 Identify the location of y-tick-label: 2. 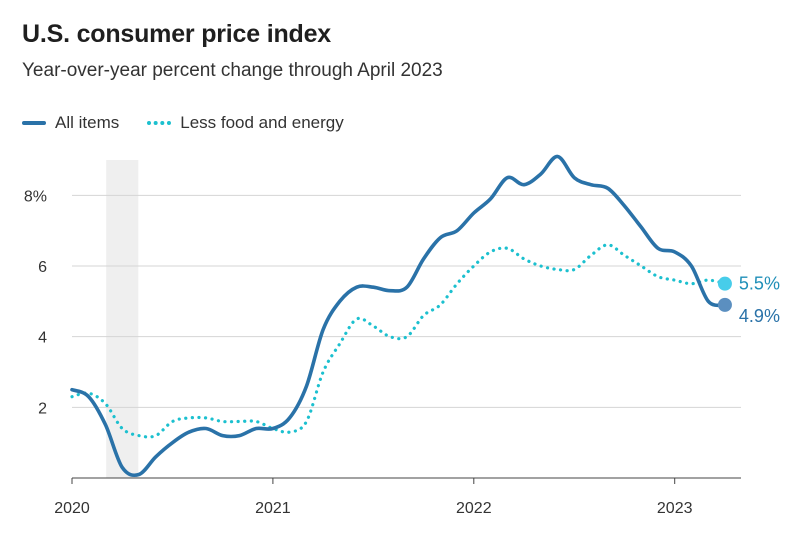
(42, 408).